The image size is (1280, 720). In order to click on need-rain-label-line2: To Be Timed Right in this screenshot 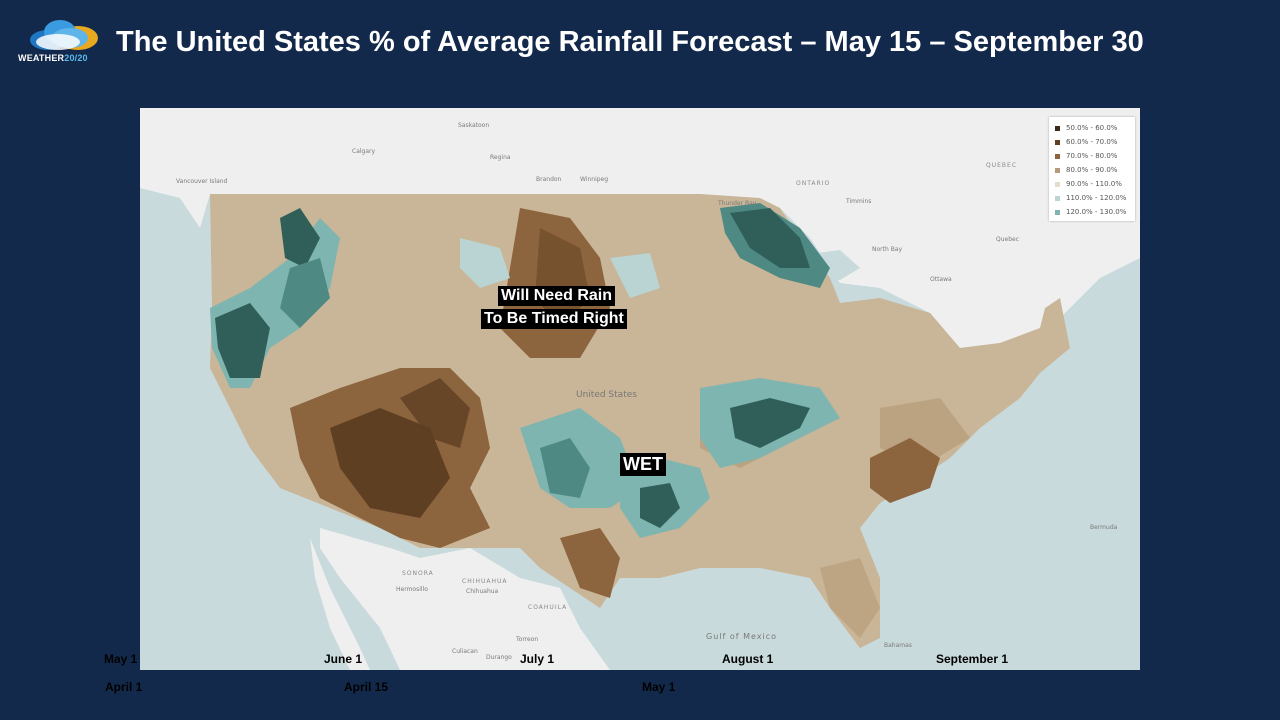, I will do `click(554, 319)`.